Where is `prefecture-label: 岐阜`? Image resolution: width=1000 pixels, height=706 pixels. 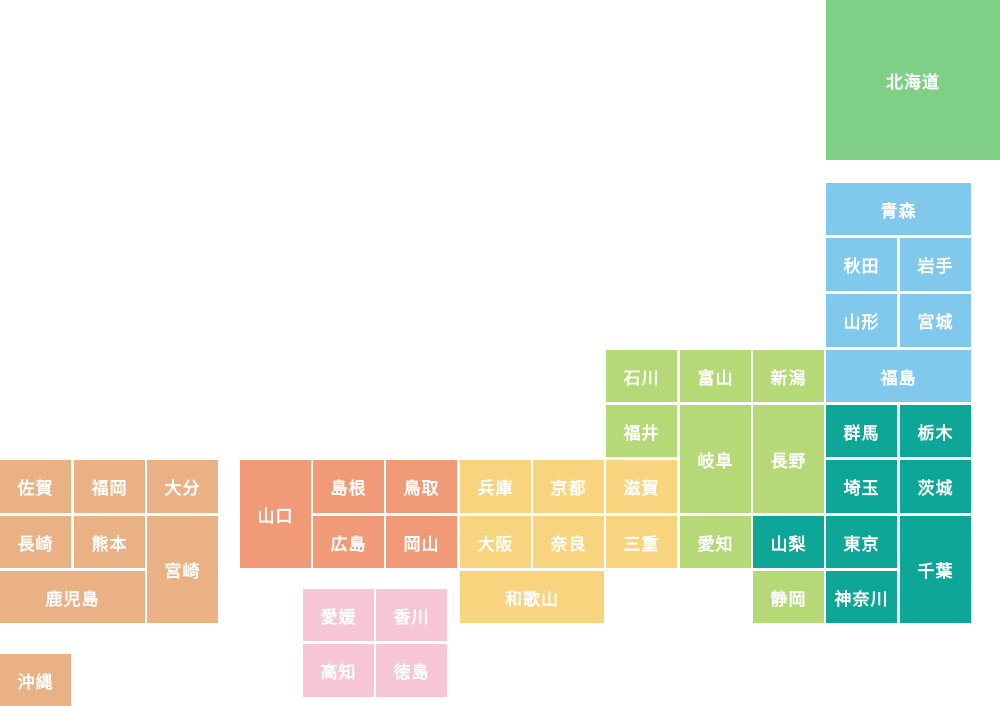 prefecture-label: 岐阜 is located at coordinates (715, 461).